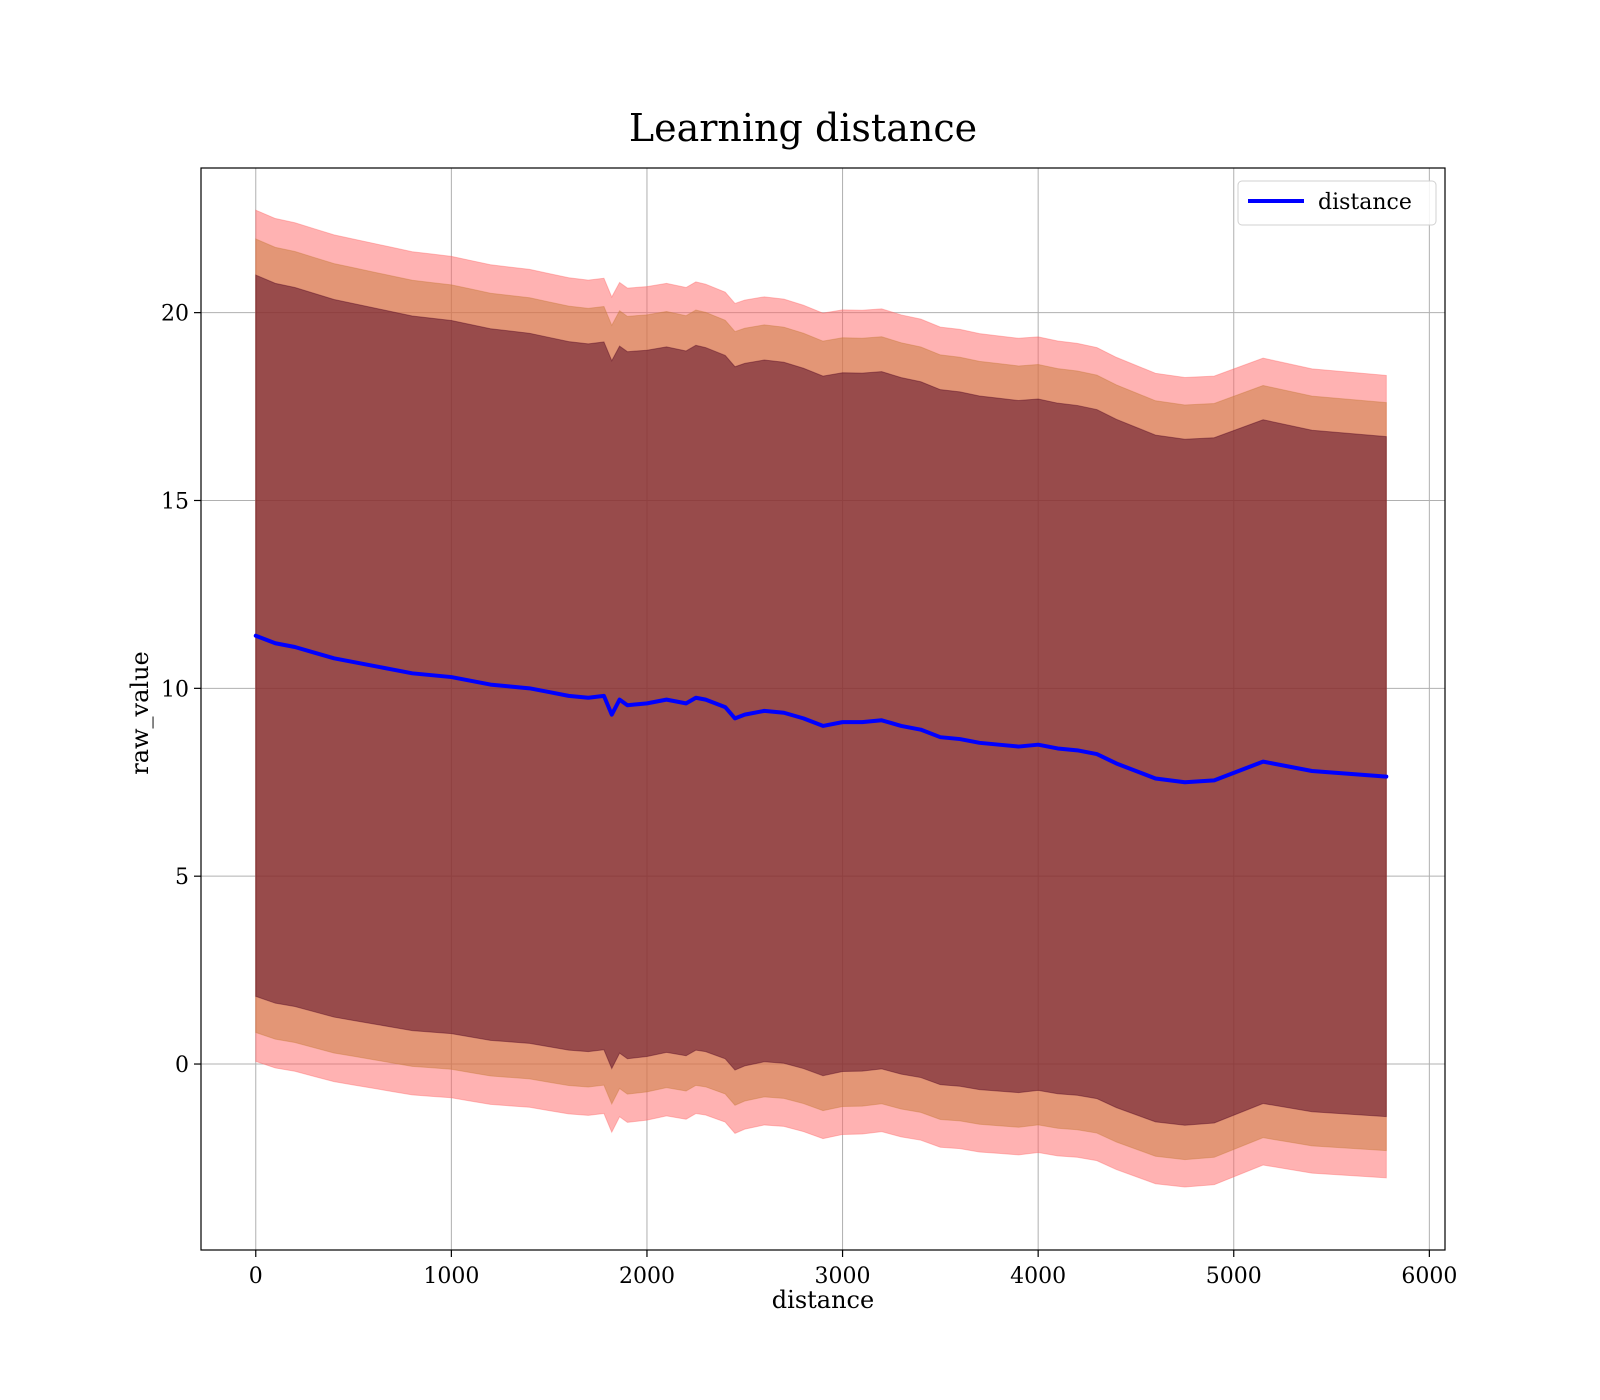 The image size is (1600, 1400). What do you see at coordinates (1234, 1276) in the screenshot?
I see `x-tick-label: 5000` at bounding box center [1234, 1276].